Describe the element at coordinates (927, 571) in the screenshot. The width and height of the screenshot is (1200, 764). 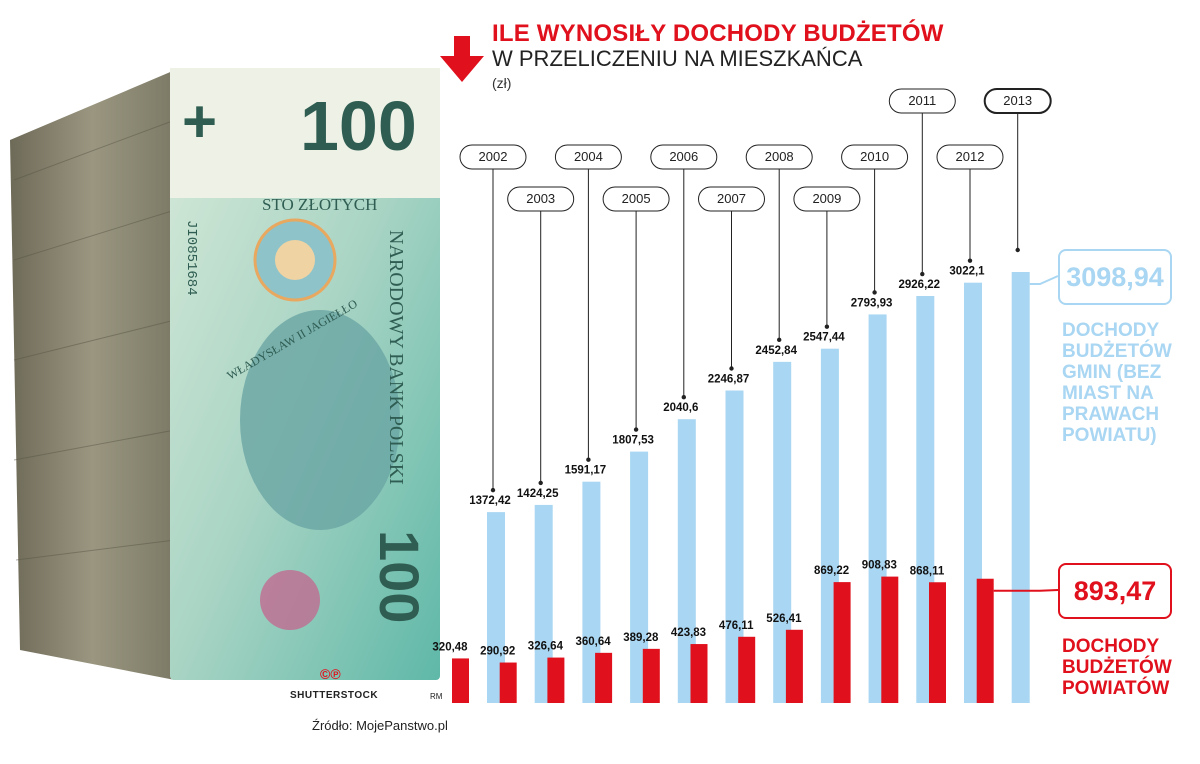
I see `value-powiat-2012: 868,11` at that location.